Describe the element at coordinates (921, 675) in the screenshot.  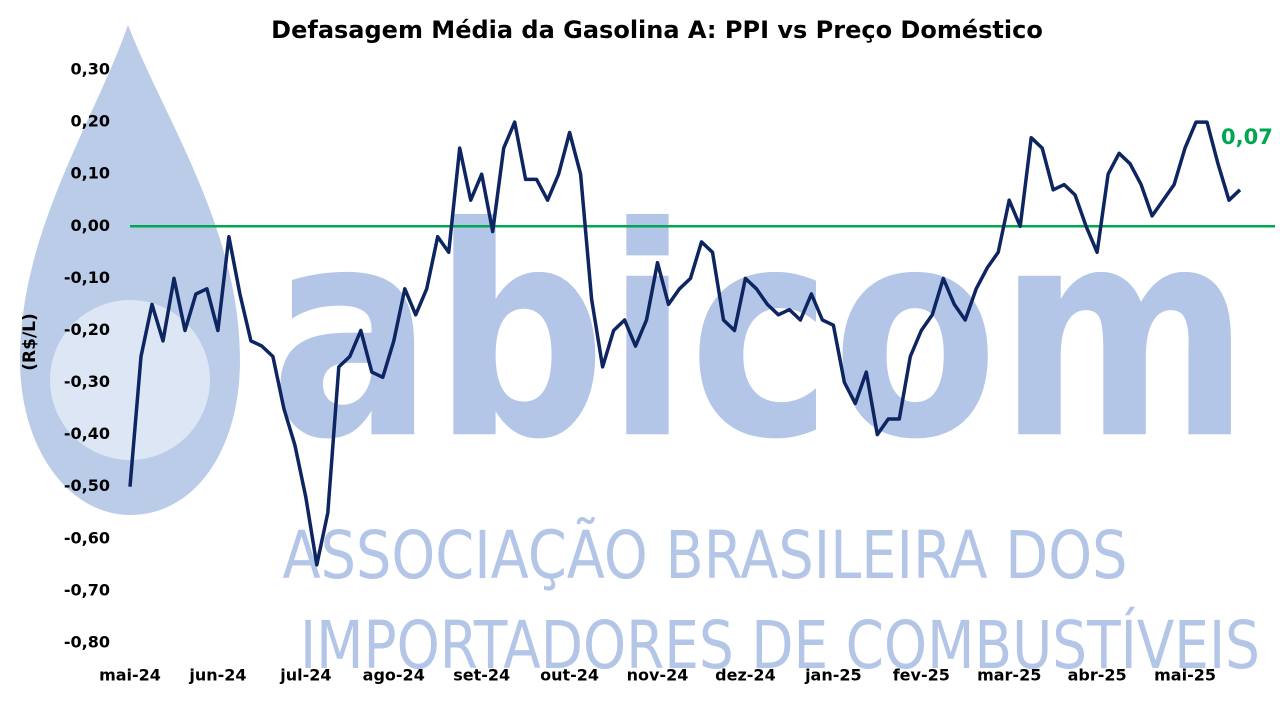
I see `x-tick-label: fev-25` at that location.